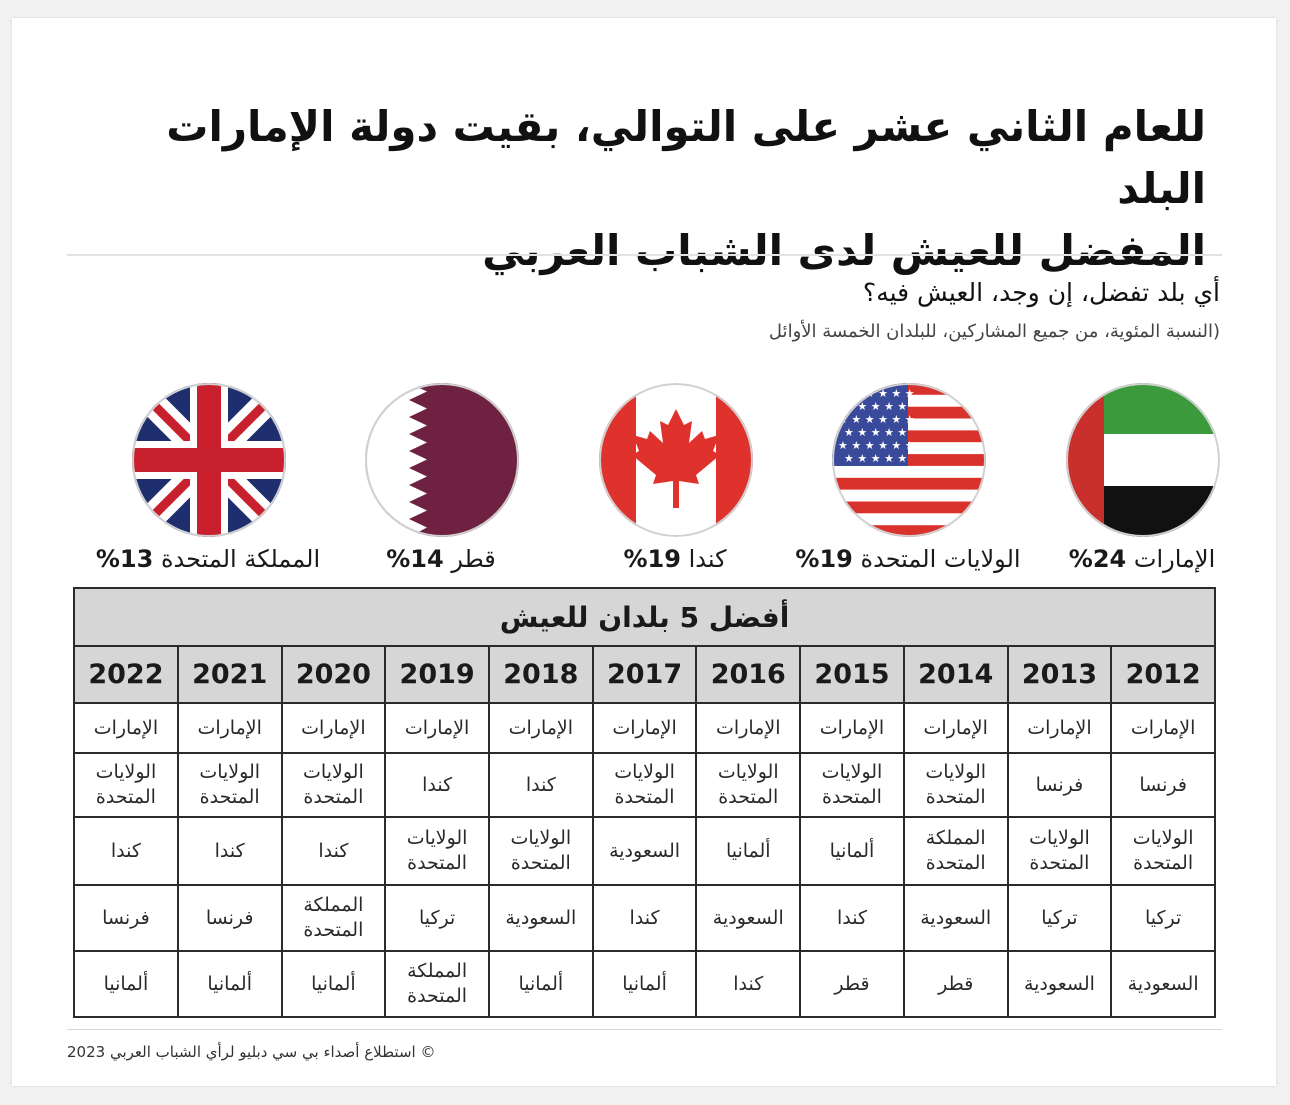 Image resolution: width=1290 pixels, height=1105 pixels. I want to click on year-header: 2012, so click(1163, 674).